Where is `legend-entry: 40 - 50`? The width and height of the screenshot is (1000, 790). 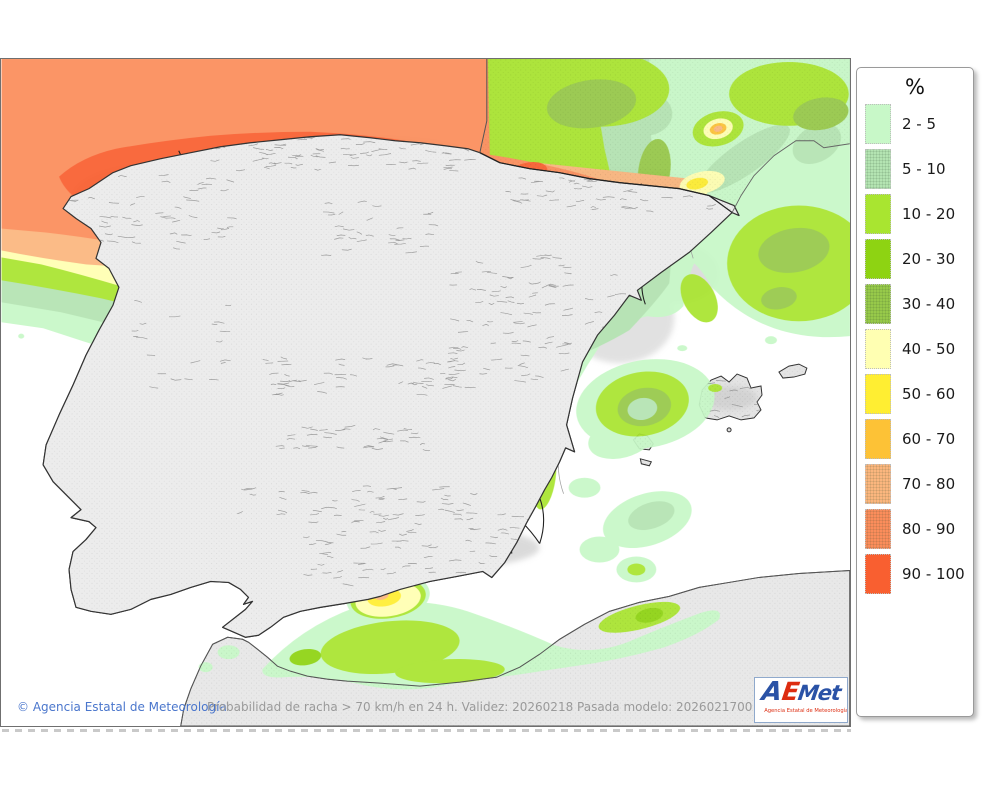
legend-entry: 40 - 50 is located at coordinates (919, 349).